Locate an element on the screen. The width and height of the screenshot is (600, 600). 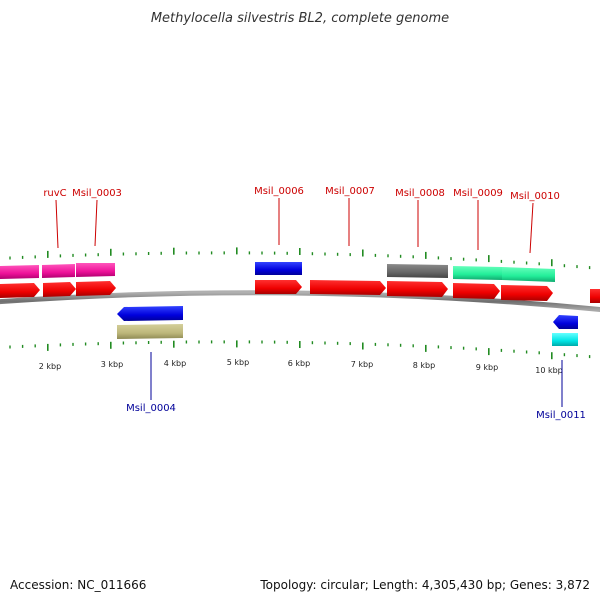
gene-label-msil-0011: Msil_0011 is located at coordinates (561, 415).